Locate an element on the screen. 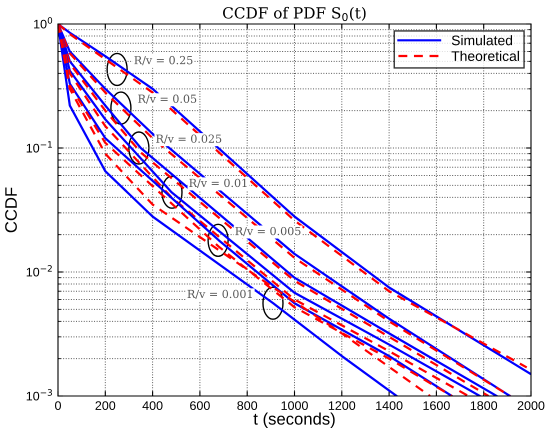  chart-title: CCDF of PDF S$_{0}$(t) is located at coordinates (294, 14).